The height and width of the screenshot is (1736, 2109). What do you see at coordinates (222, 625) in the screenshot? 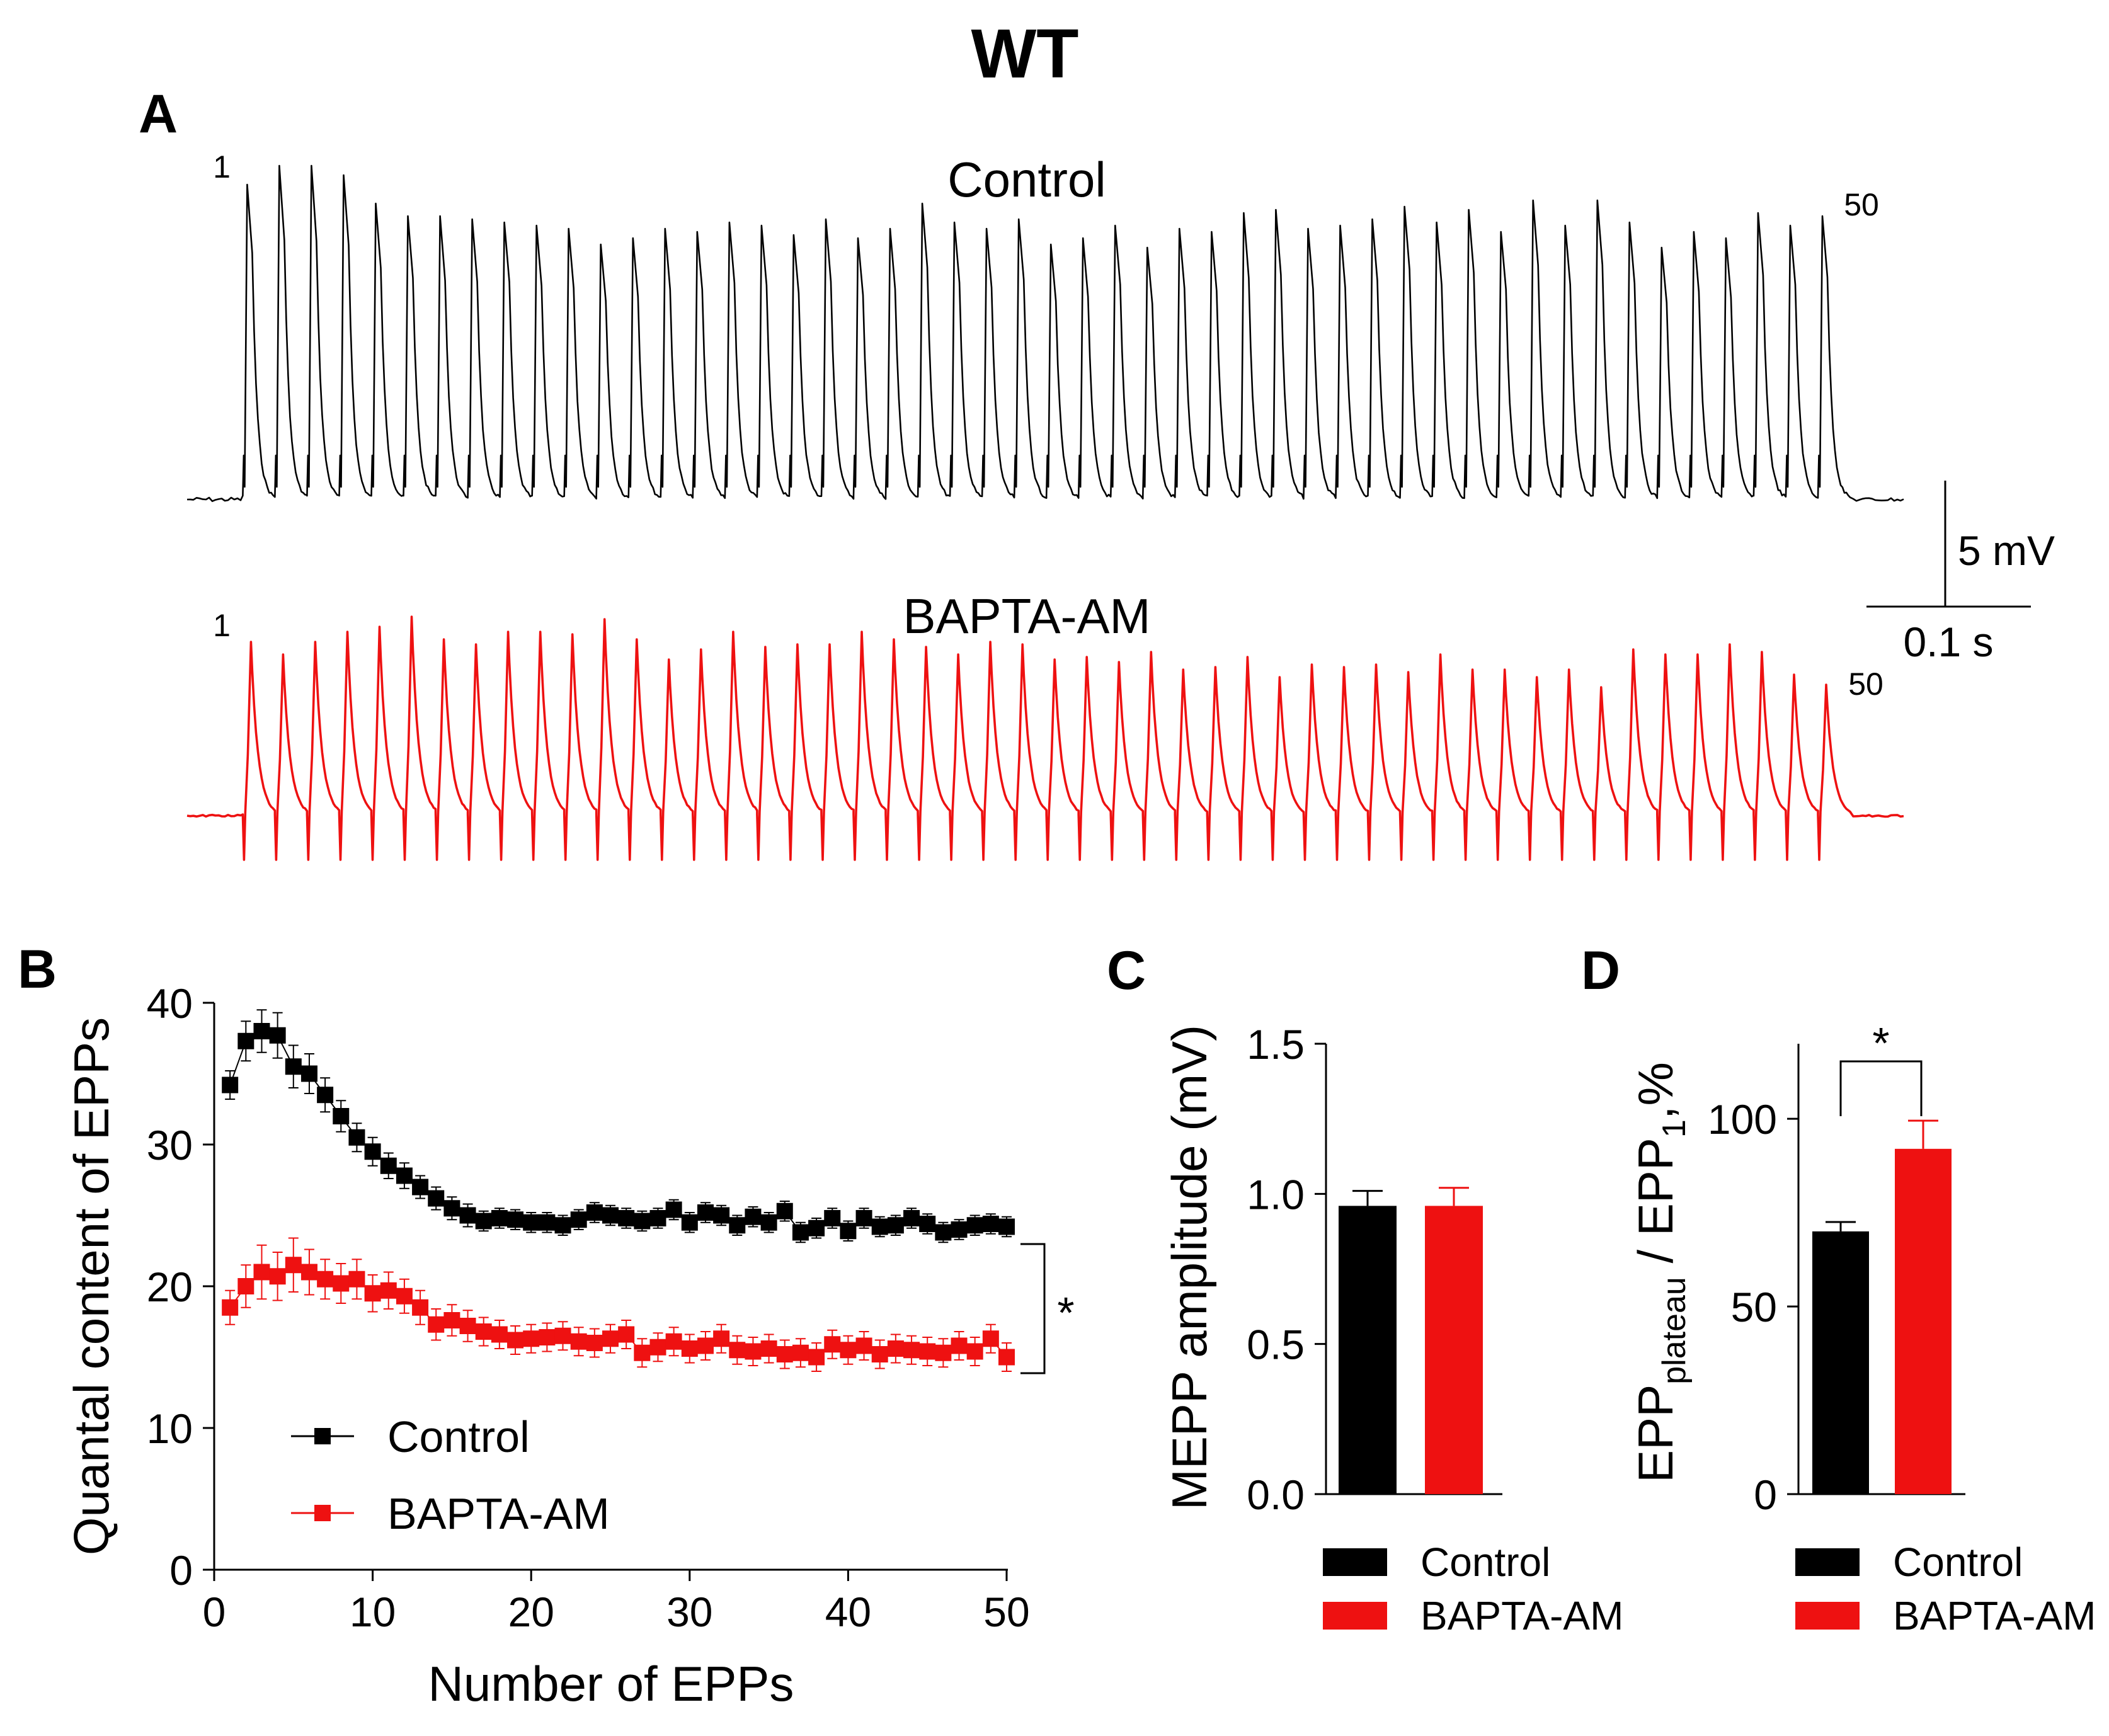
I see `bapta-first-marker: 1` at bounding box center [222, 625].